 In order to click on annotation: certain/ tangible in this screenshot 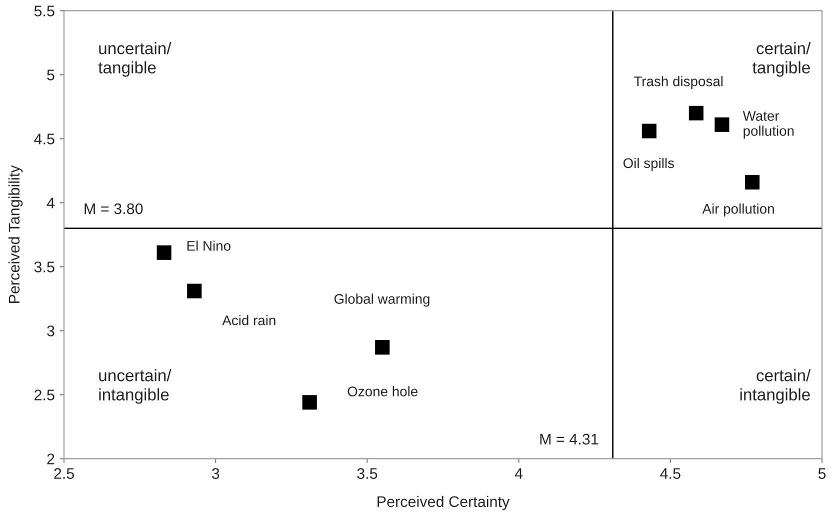, I will do `click(781, 59)`.